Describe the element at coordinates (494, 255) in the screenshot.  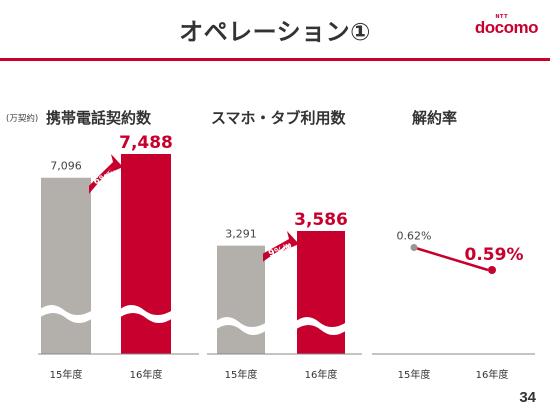
I see `churn-value-label-2: 0.59%` at that location.